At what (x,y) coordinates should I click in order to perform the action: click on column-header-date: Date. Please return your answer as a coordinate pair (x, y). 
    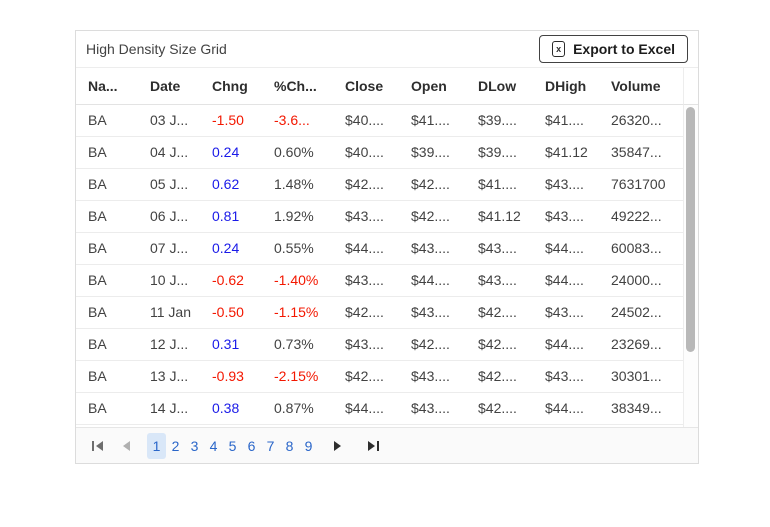
    Looking at the image, I should click on (169, 86).